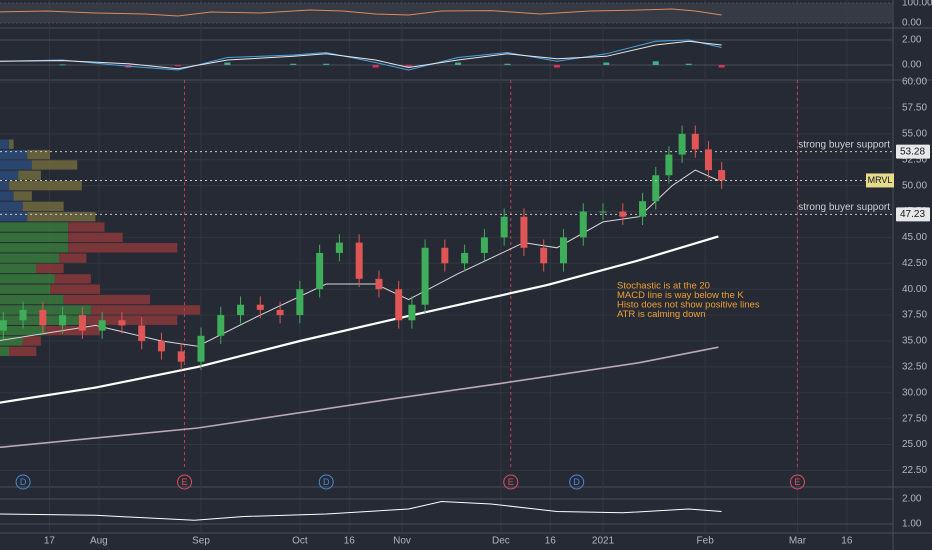 This screenshot has width=932, height=550. Describe the element at coordinates (912, 524) in the screenshot. I see `indicator-tick-label: 1.00` at that location.